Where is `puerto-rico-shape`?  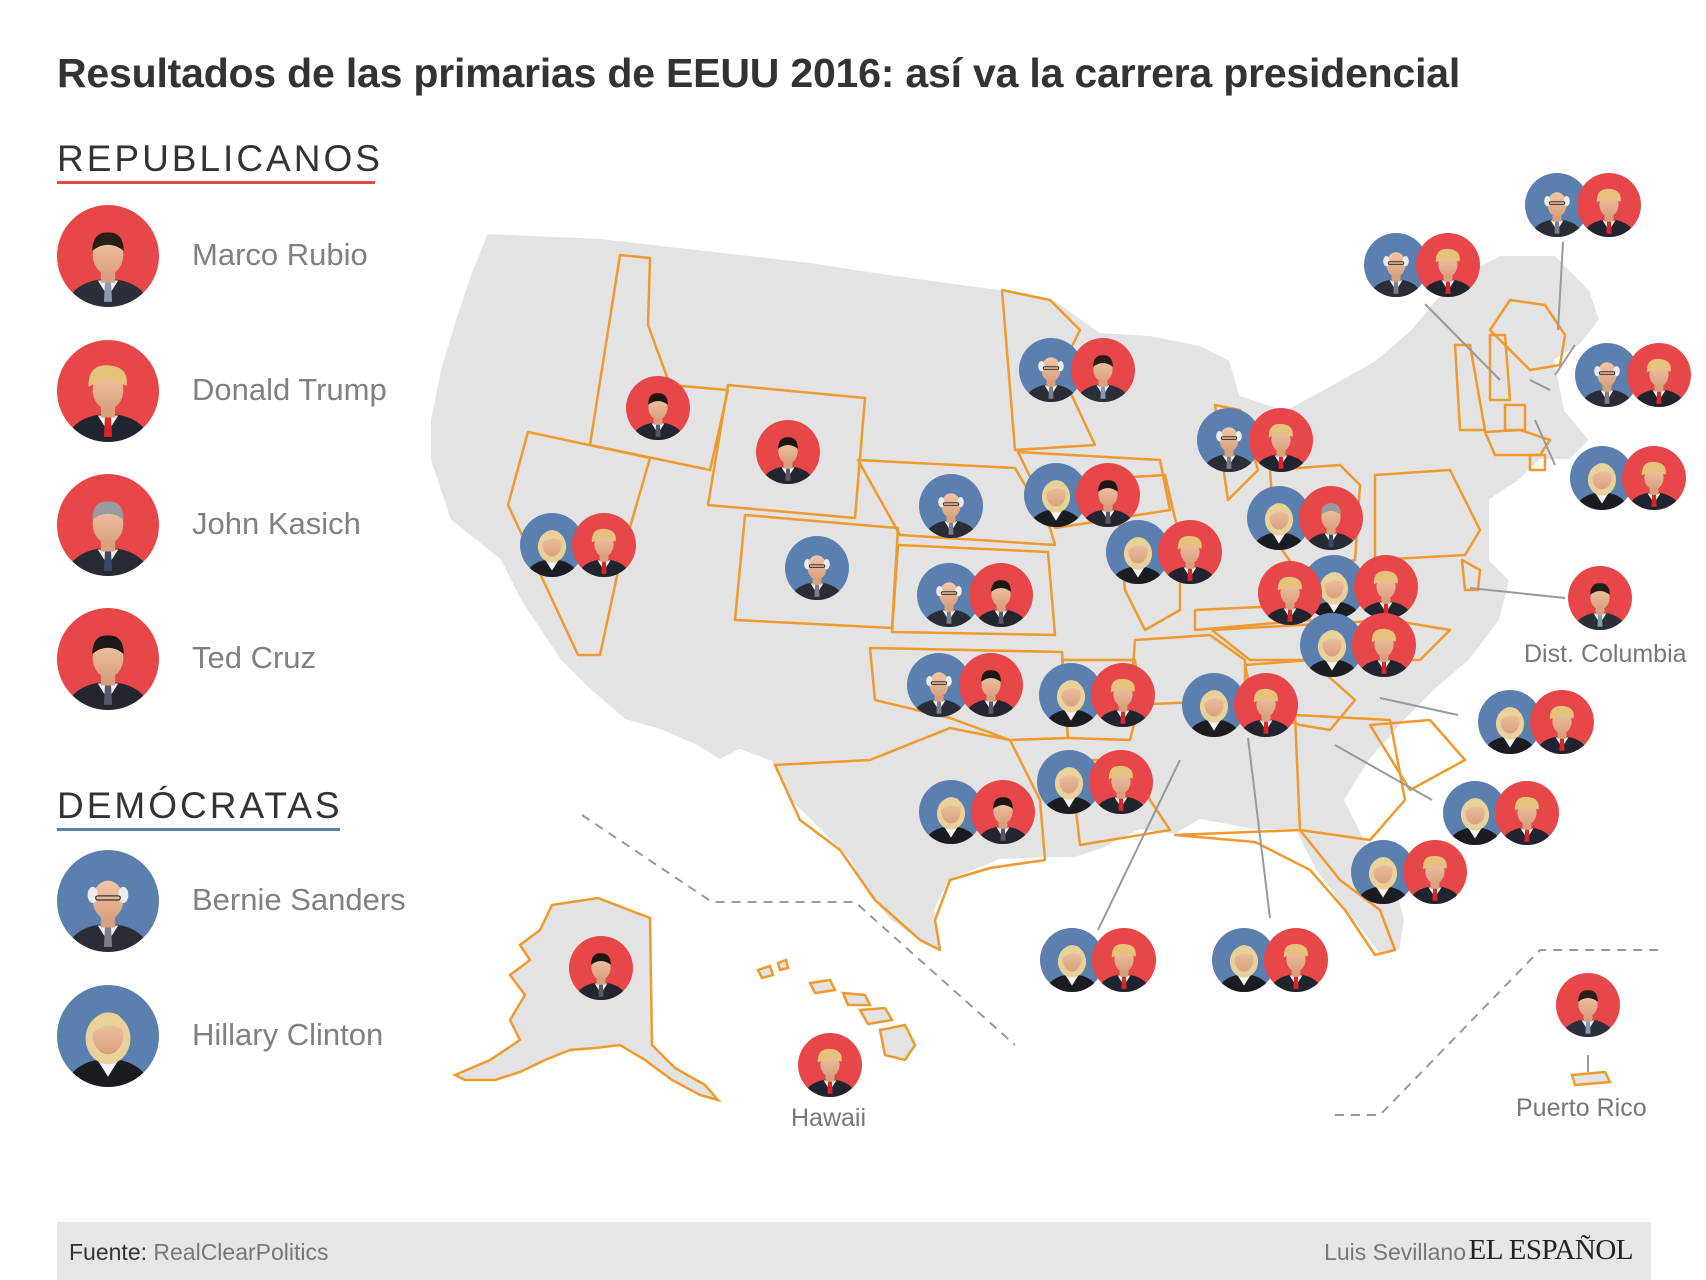
puerto-rico-shape is located at coordinates (1591, 1078).